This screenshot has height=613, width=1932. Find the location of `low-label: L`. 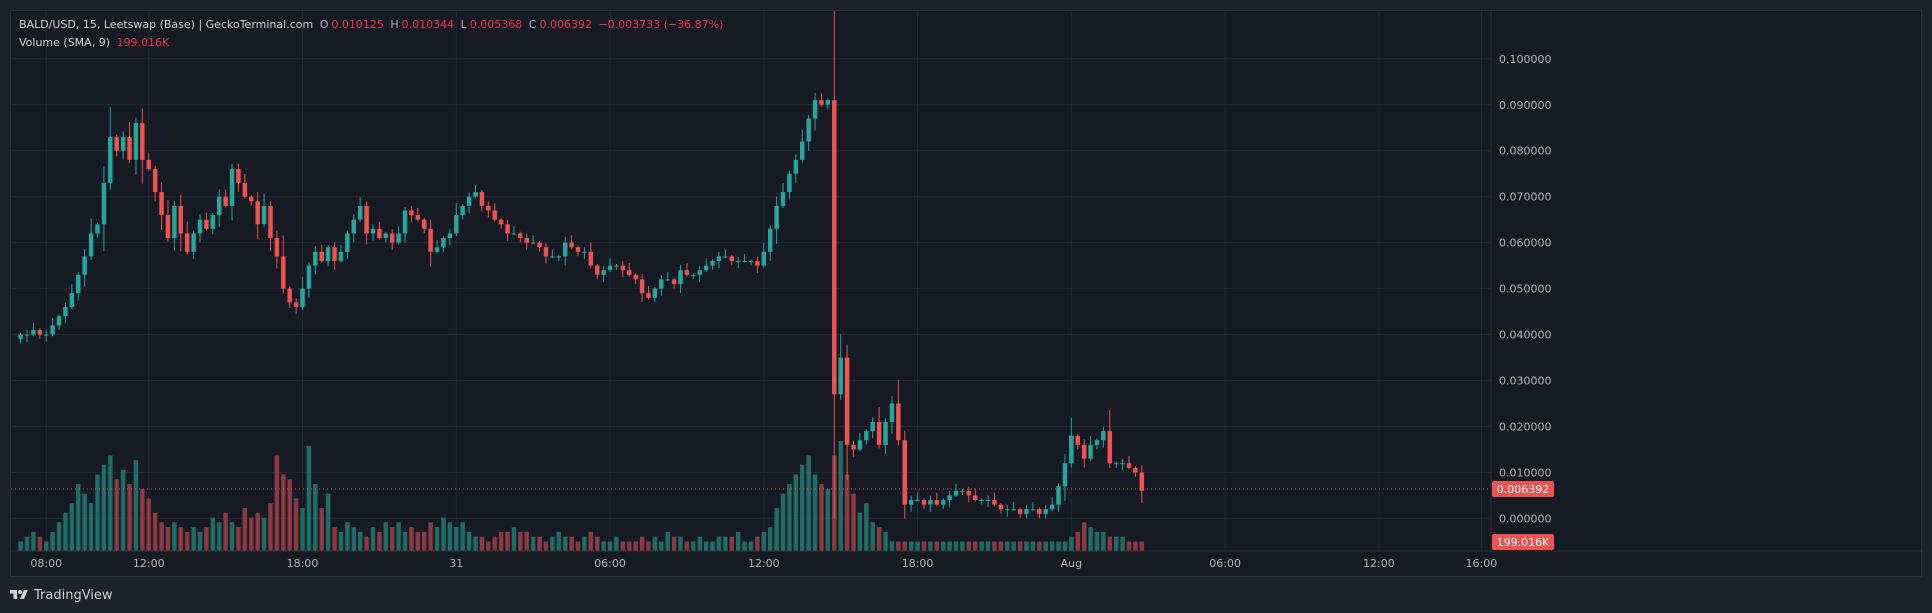

low-label: L is located at coordinates (463, 24).